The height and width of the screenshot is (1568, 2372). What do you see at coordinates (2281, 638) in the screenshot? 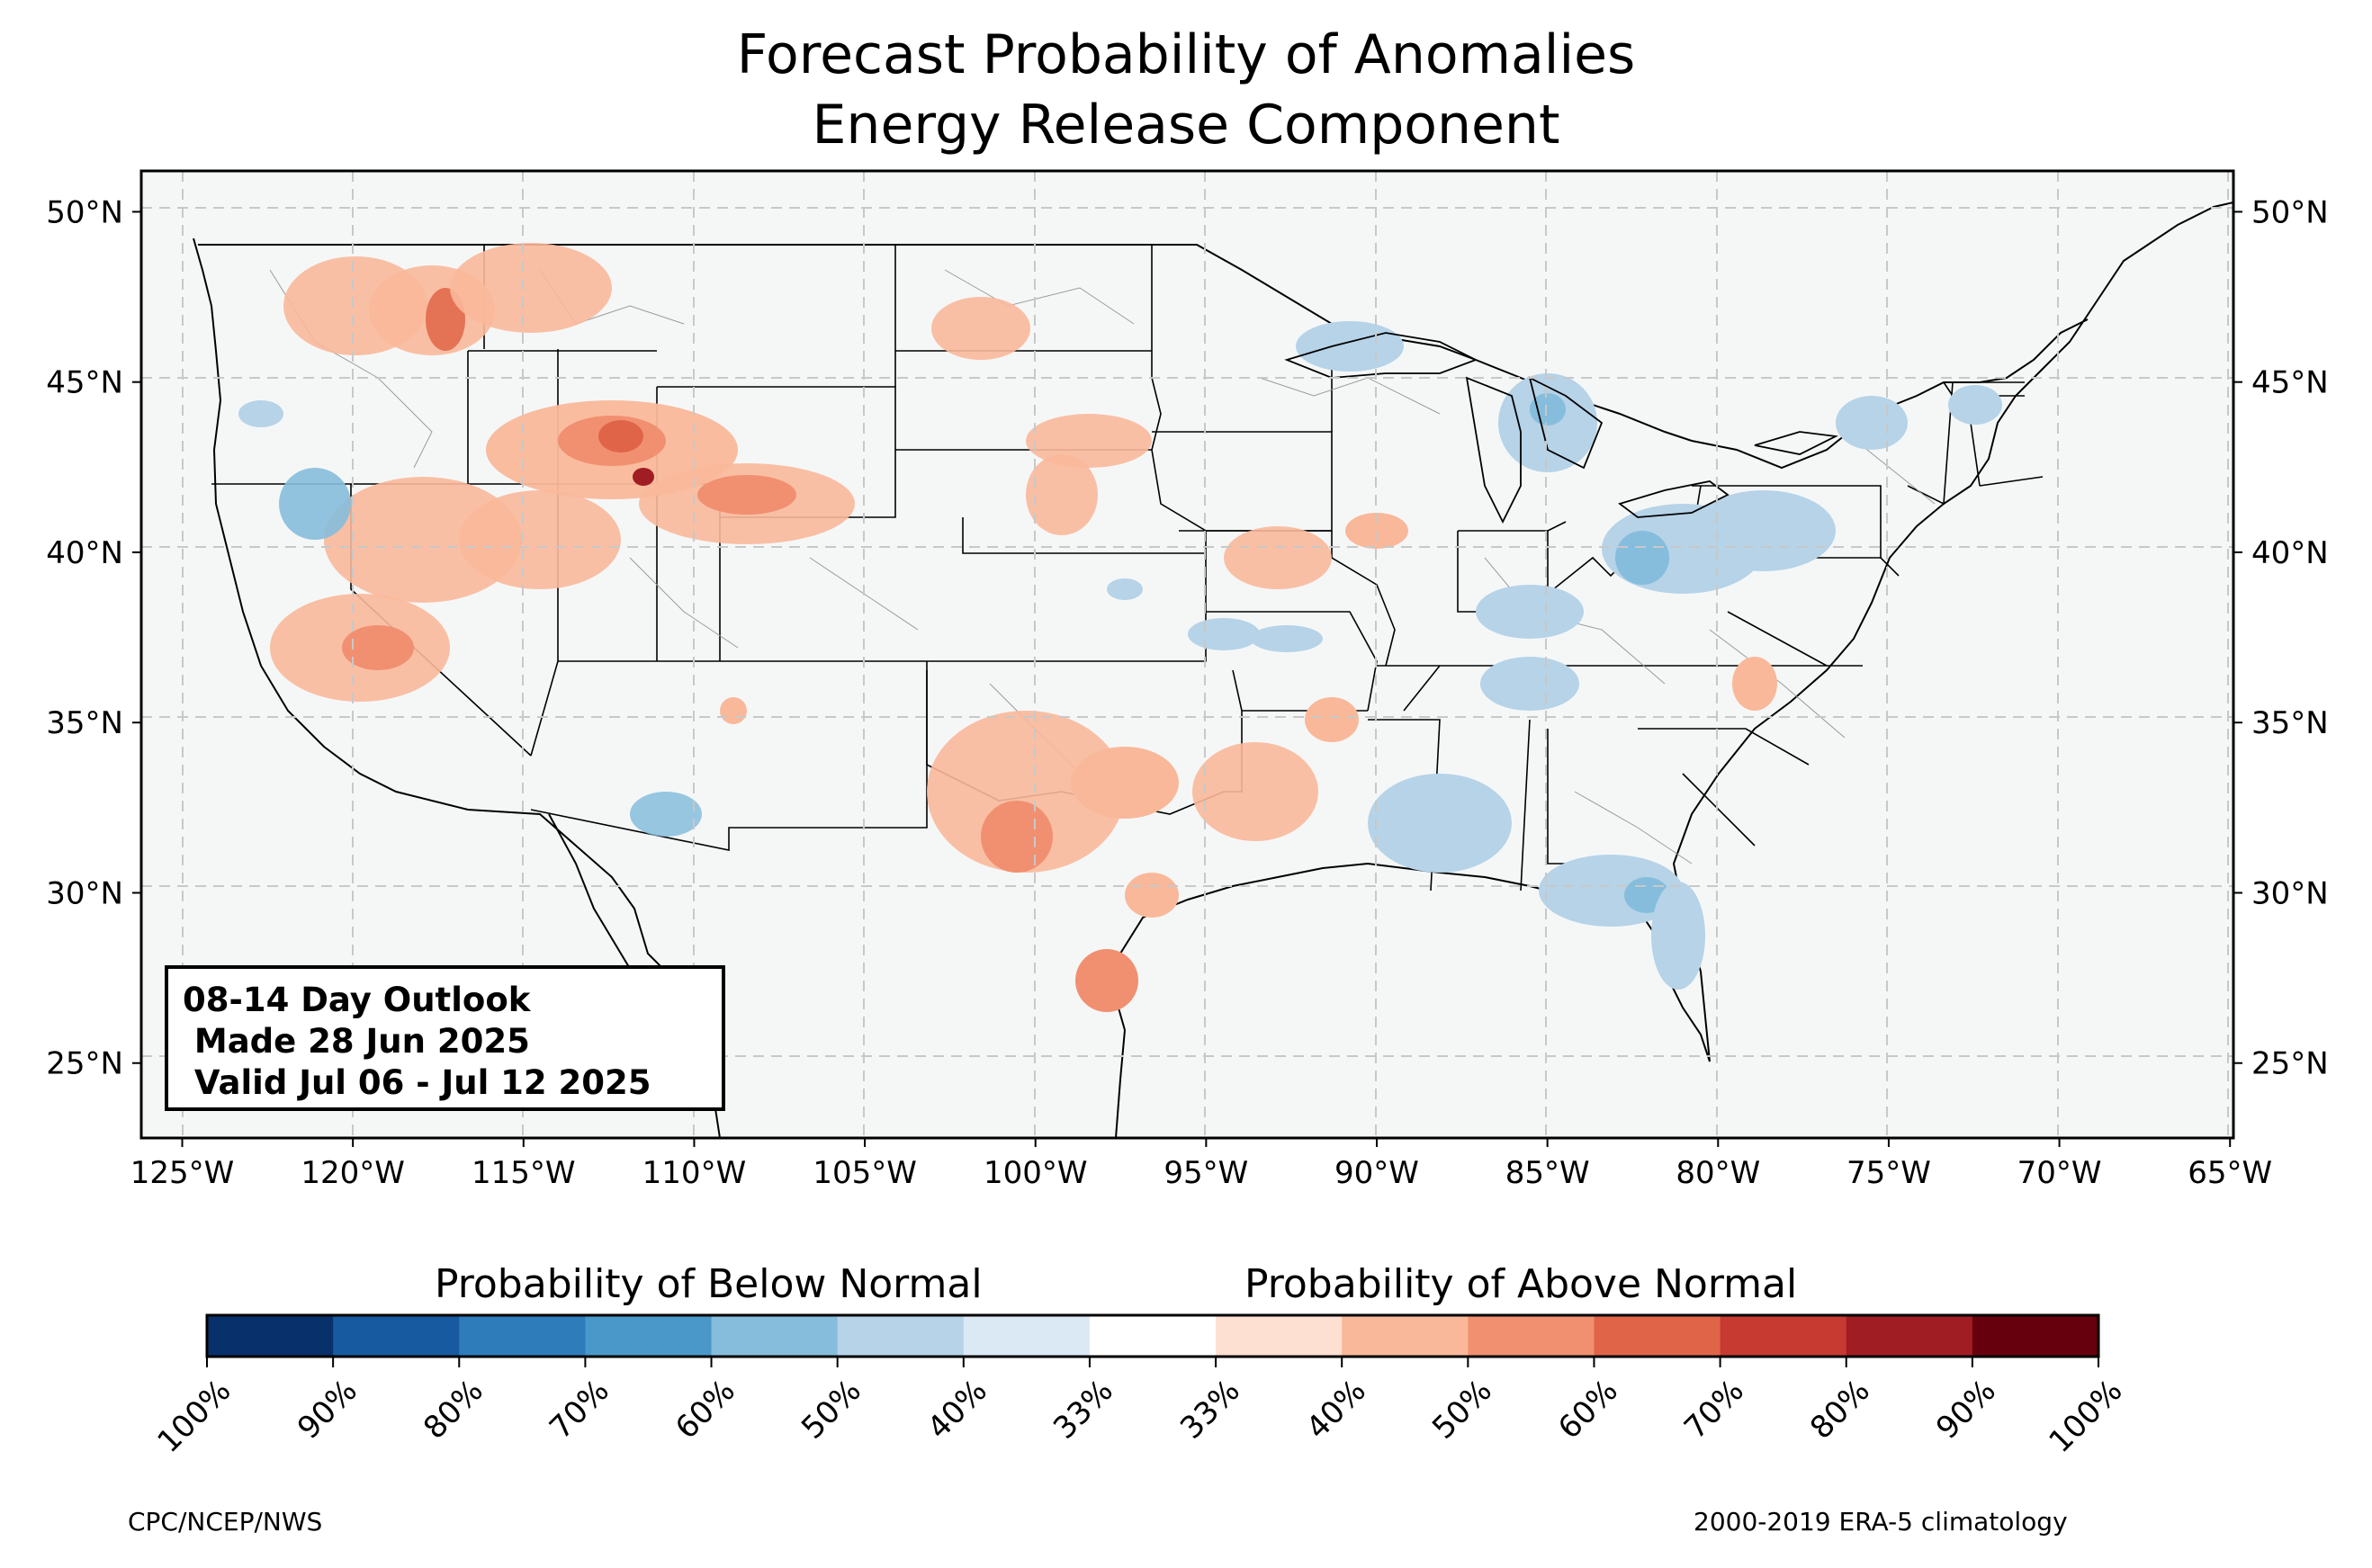
I see `latitude-labels-right: 50°N 45°N 40°N 35°N 30°N 25°N` at bounding box center [2281, 638].